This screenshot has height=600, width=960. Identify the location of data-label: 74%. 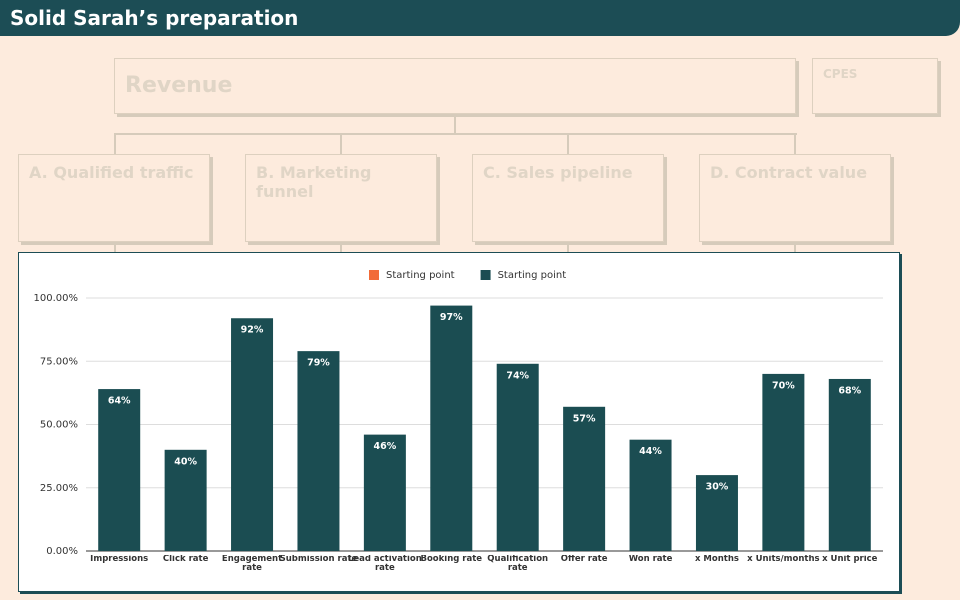
(517, 375).